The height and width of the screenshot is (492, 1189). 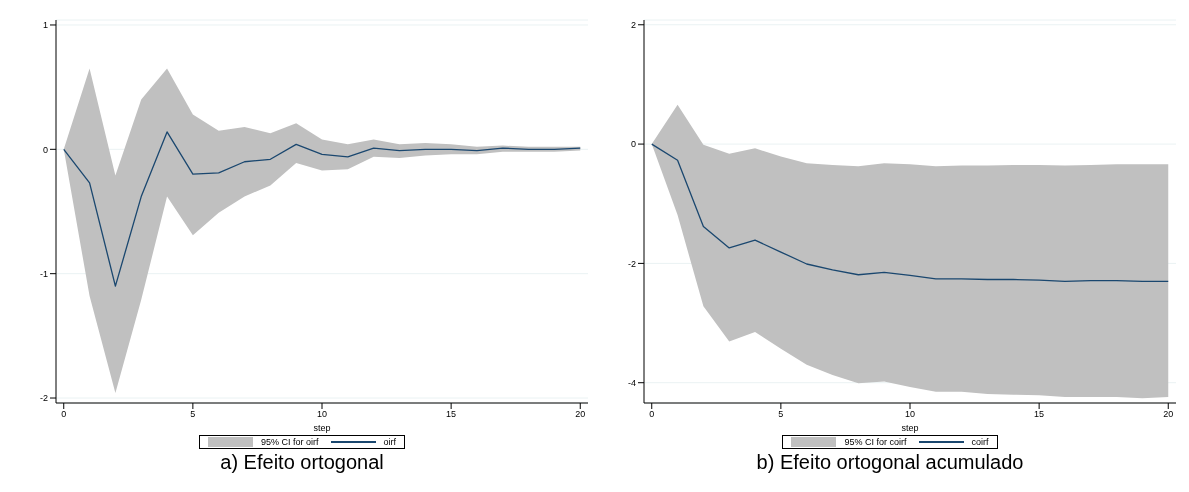 What do you see at coordinates (45, 25) in the screenshot?
I see `y-tick-label: 1` at bounding box center [45, 25].